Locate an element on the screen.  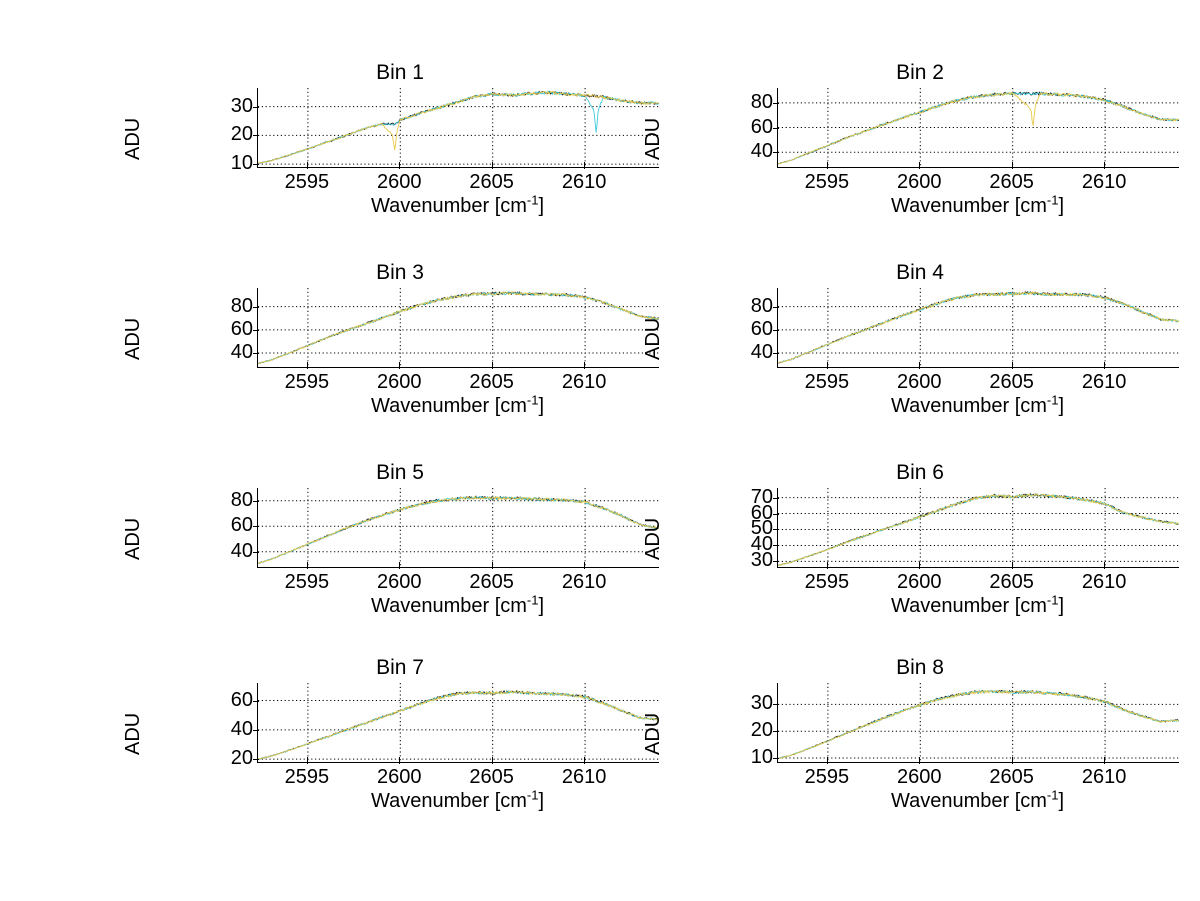
trace-residual-black is located at coordinates (458, 529).